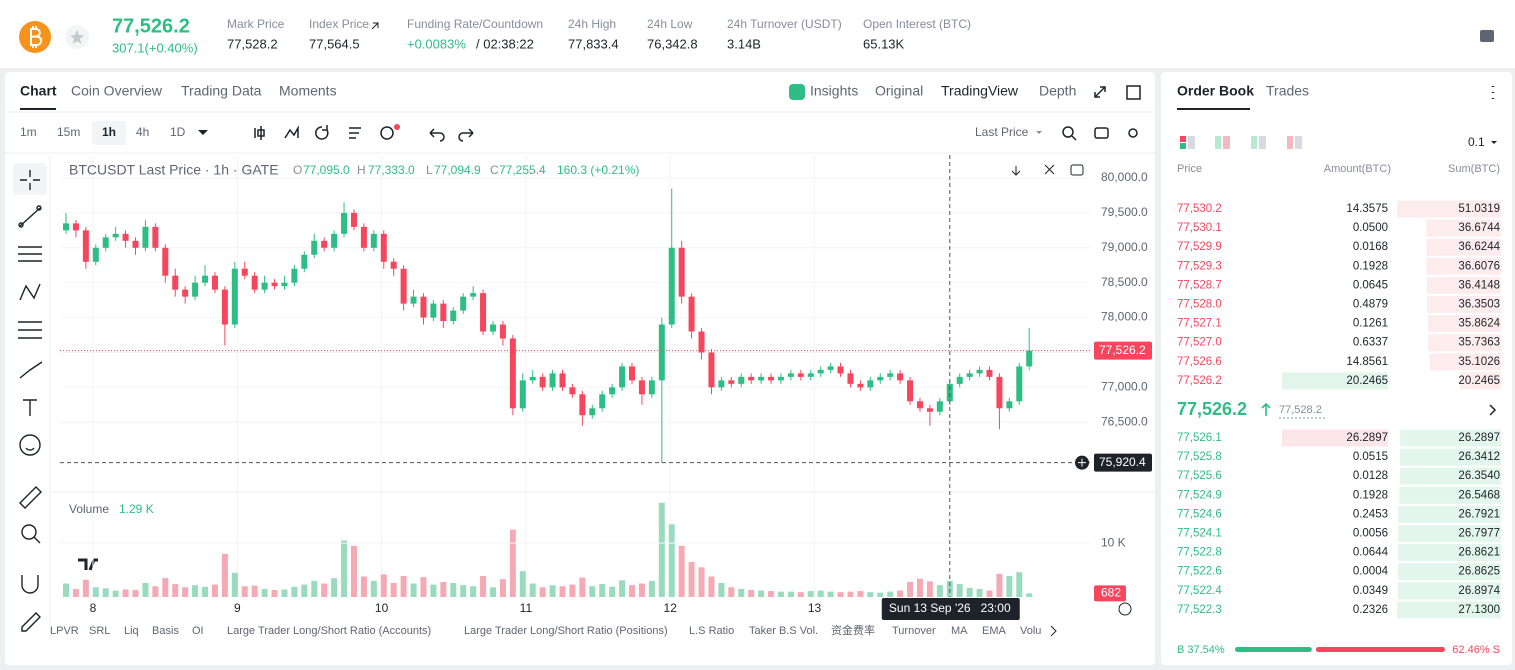 The width and height of the screenshot is (1515, 670). I want to click on book-sum: 26.2897, so click(1479, 438).